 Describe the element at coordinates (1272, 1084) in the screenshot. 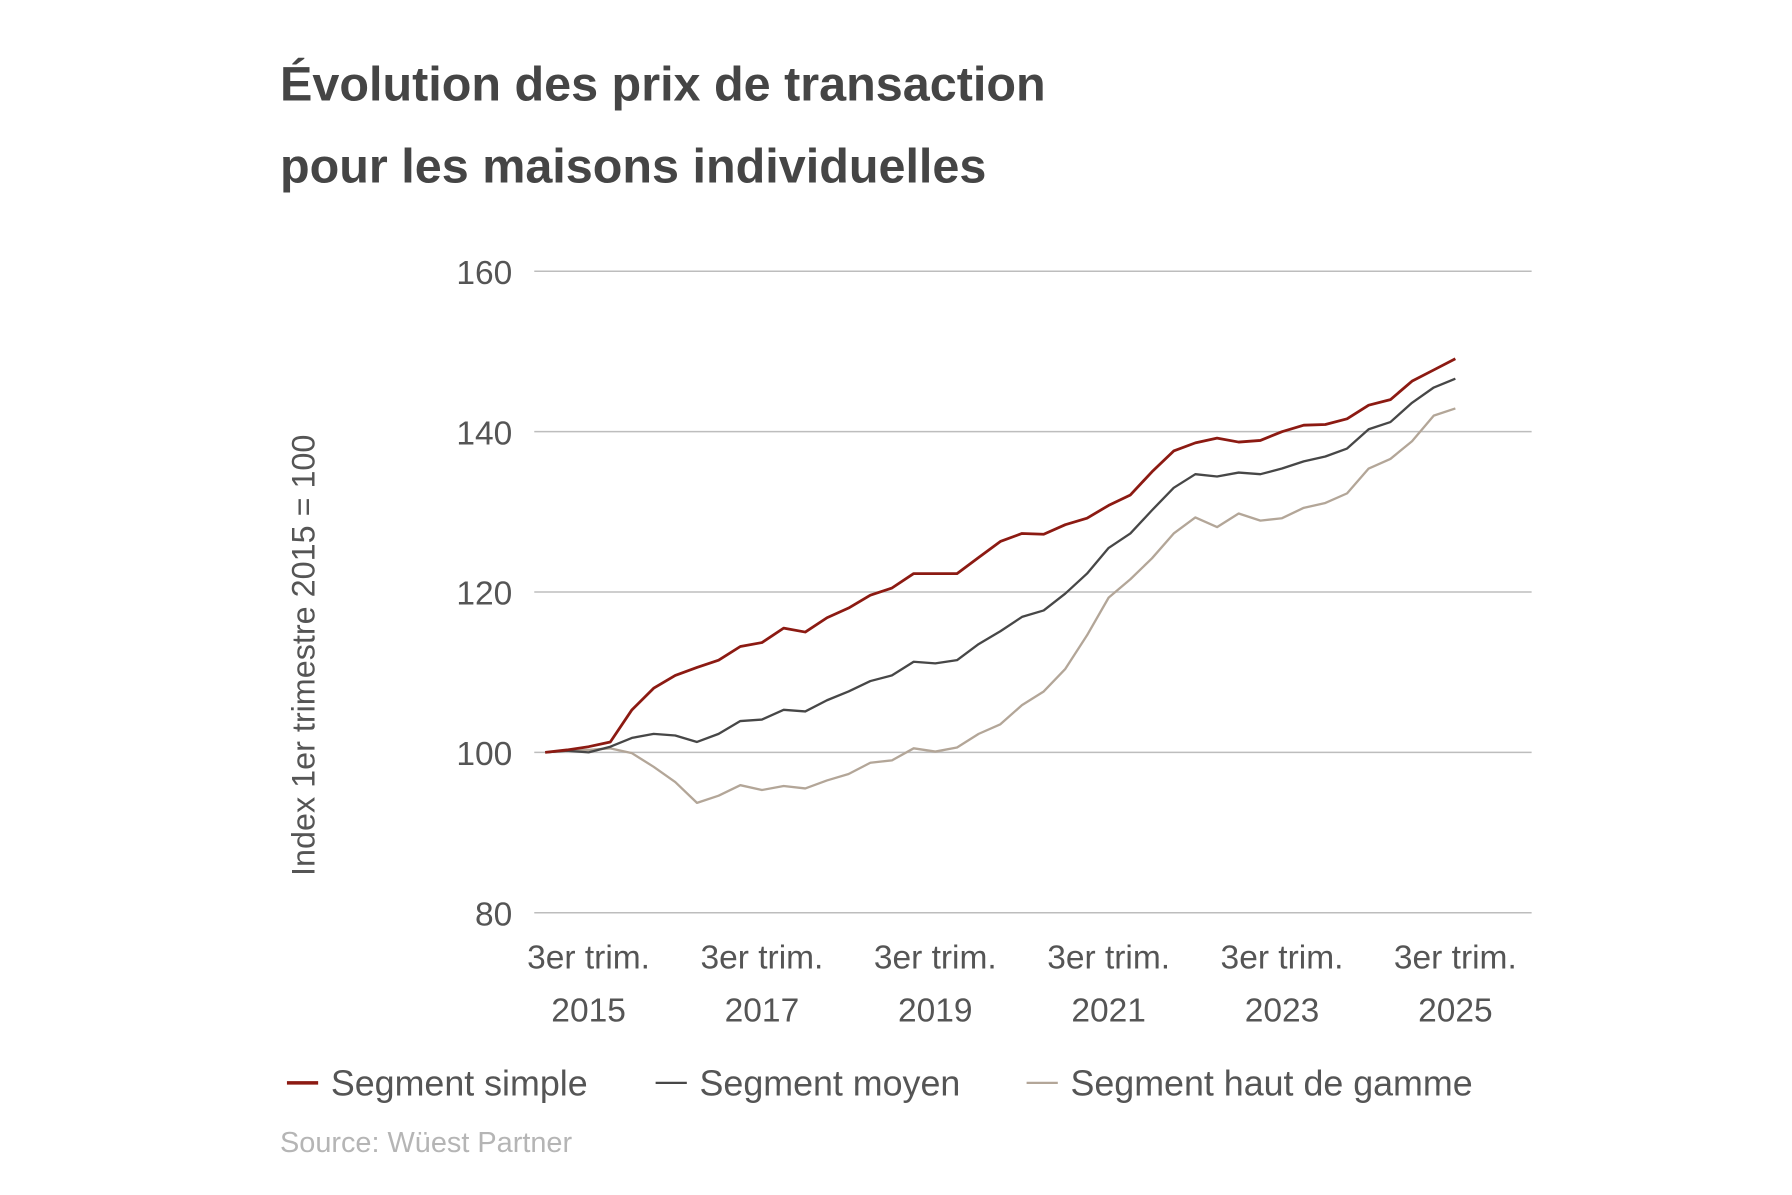

I see `legend-label: Segment haut de gamme` at that location.